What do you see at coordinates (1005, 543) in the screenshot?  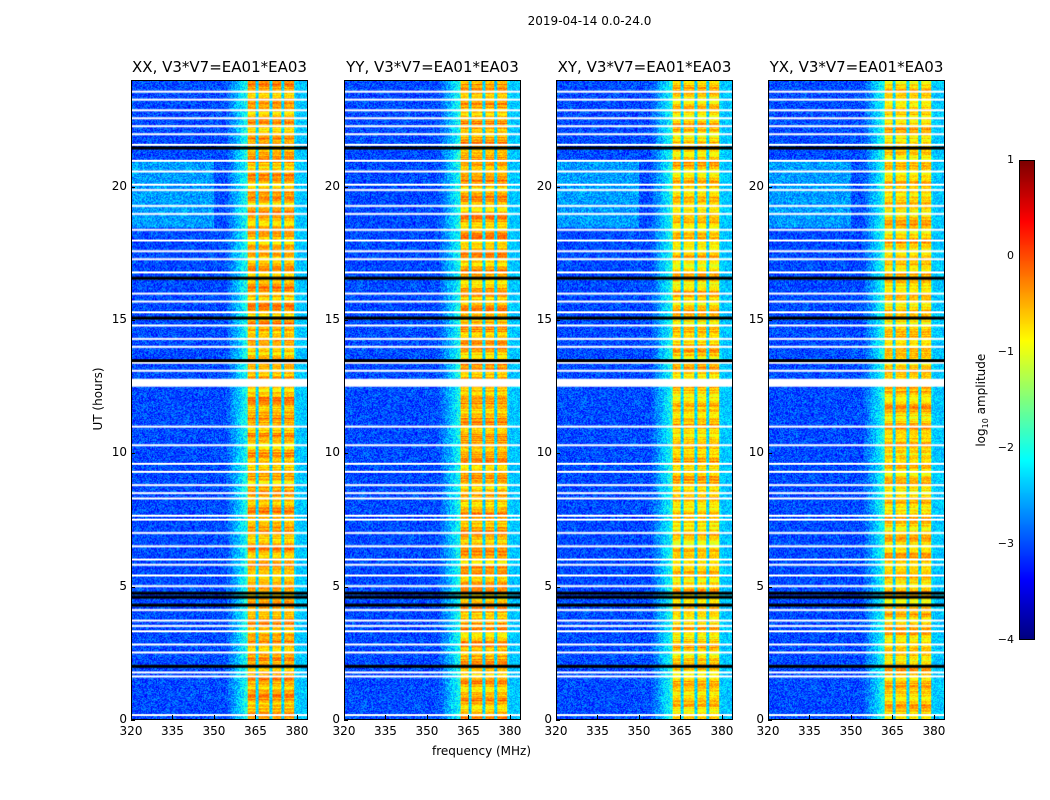 I see `colorbar-tick-label: −3` at bounding box center [1005, 543].